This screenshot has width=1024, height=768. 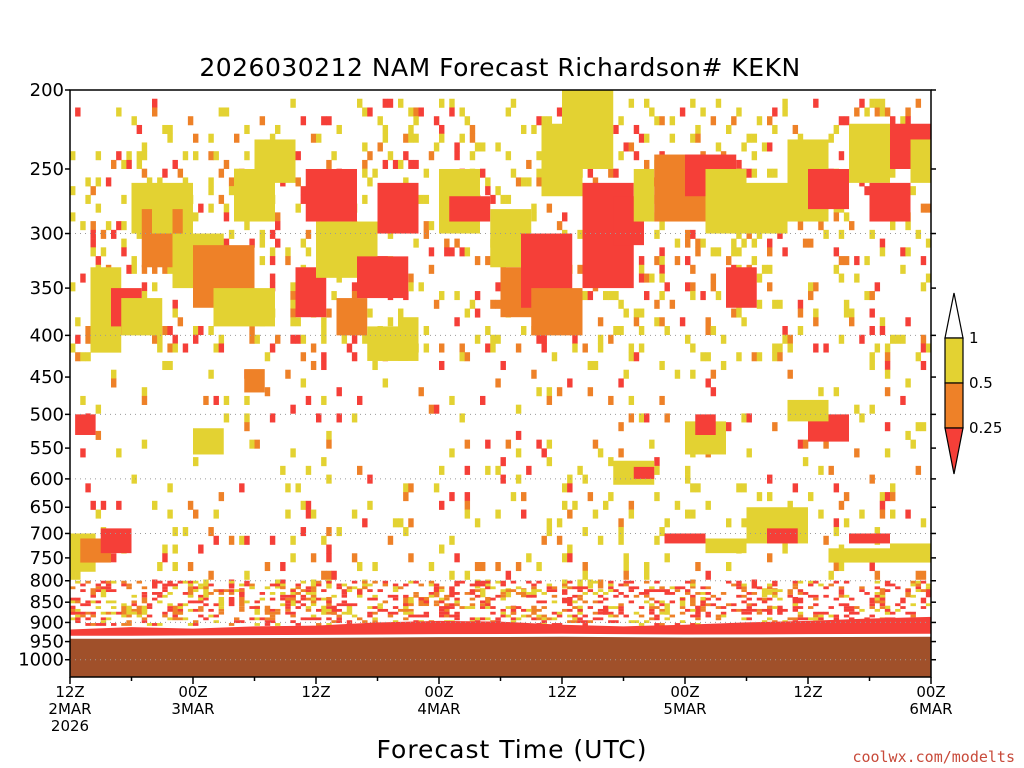 I want to click on colorbar-bin, so click(x=954, y=360).